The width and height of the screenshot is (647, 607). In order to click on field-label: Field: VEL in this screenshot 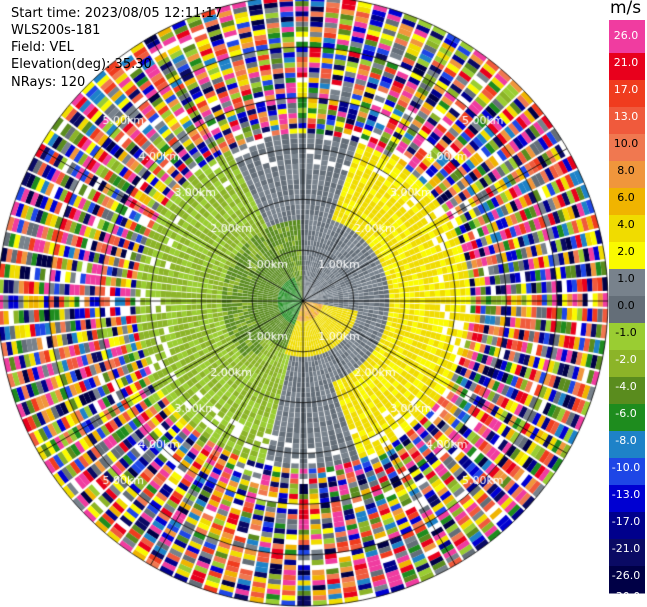, I will do `click(42, 47)`.